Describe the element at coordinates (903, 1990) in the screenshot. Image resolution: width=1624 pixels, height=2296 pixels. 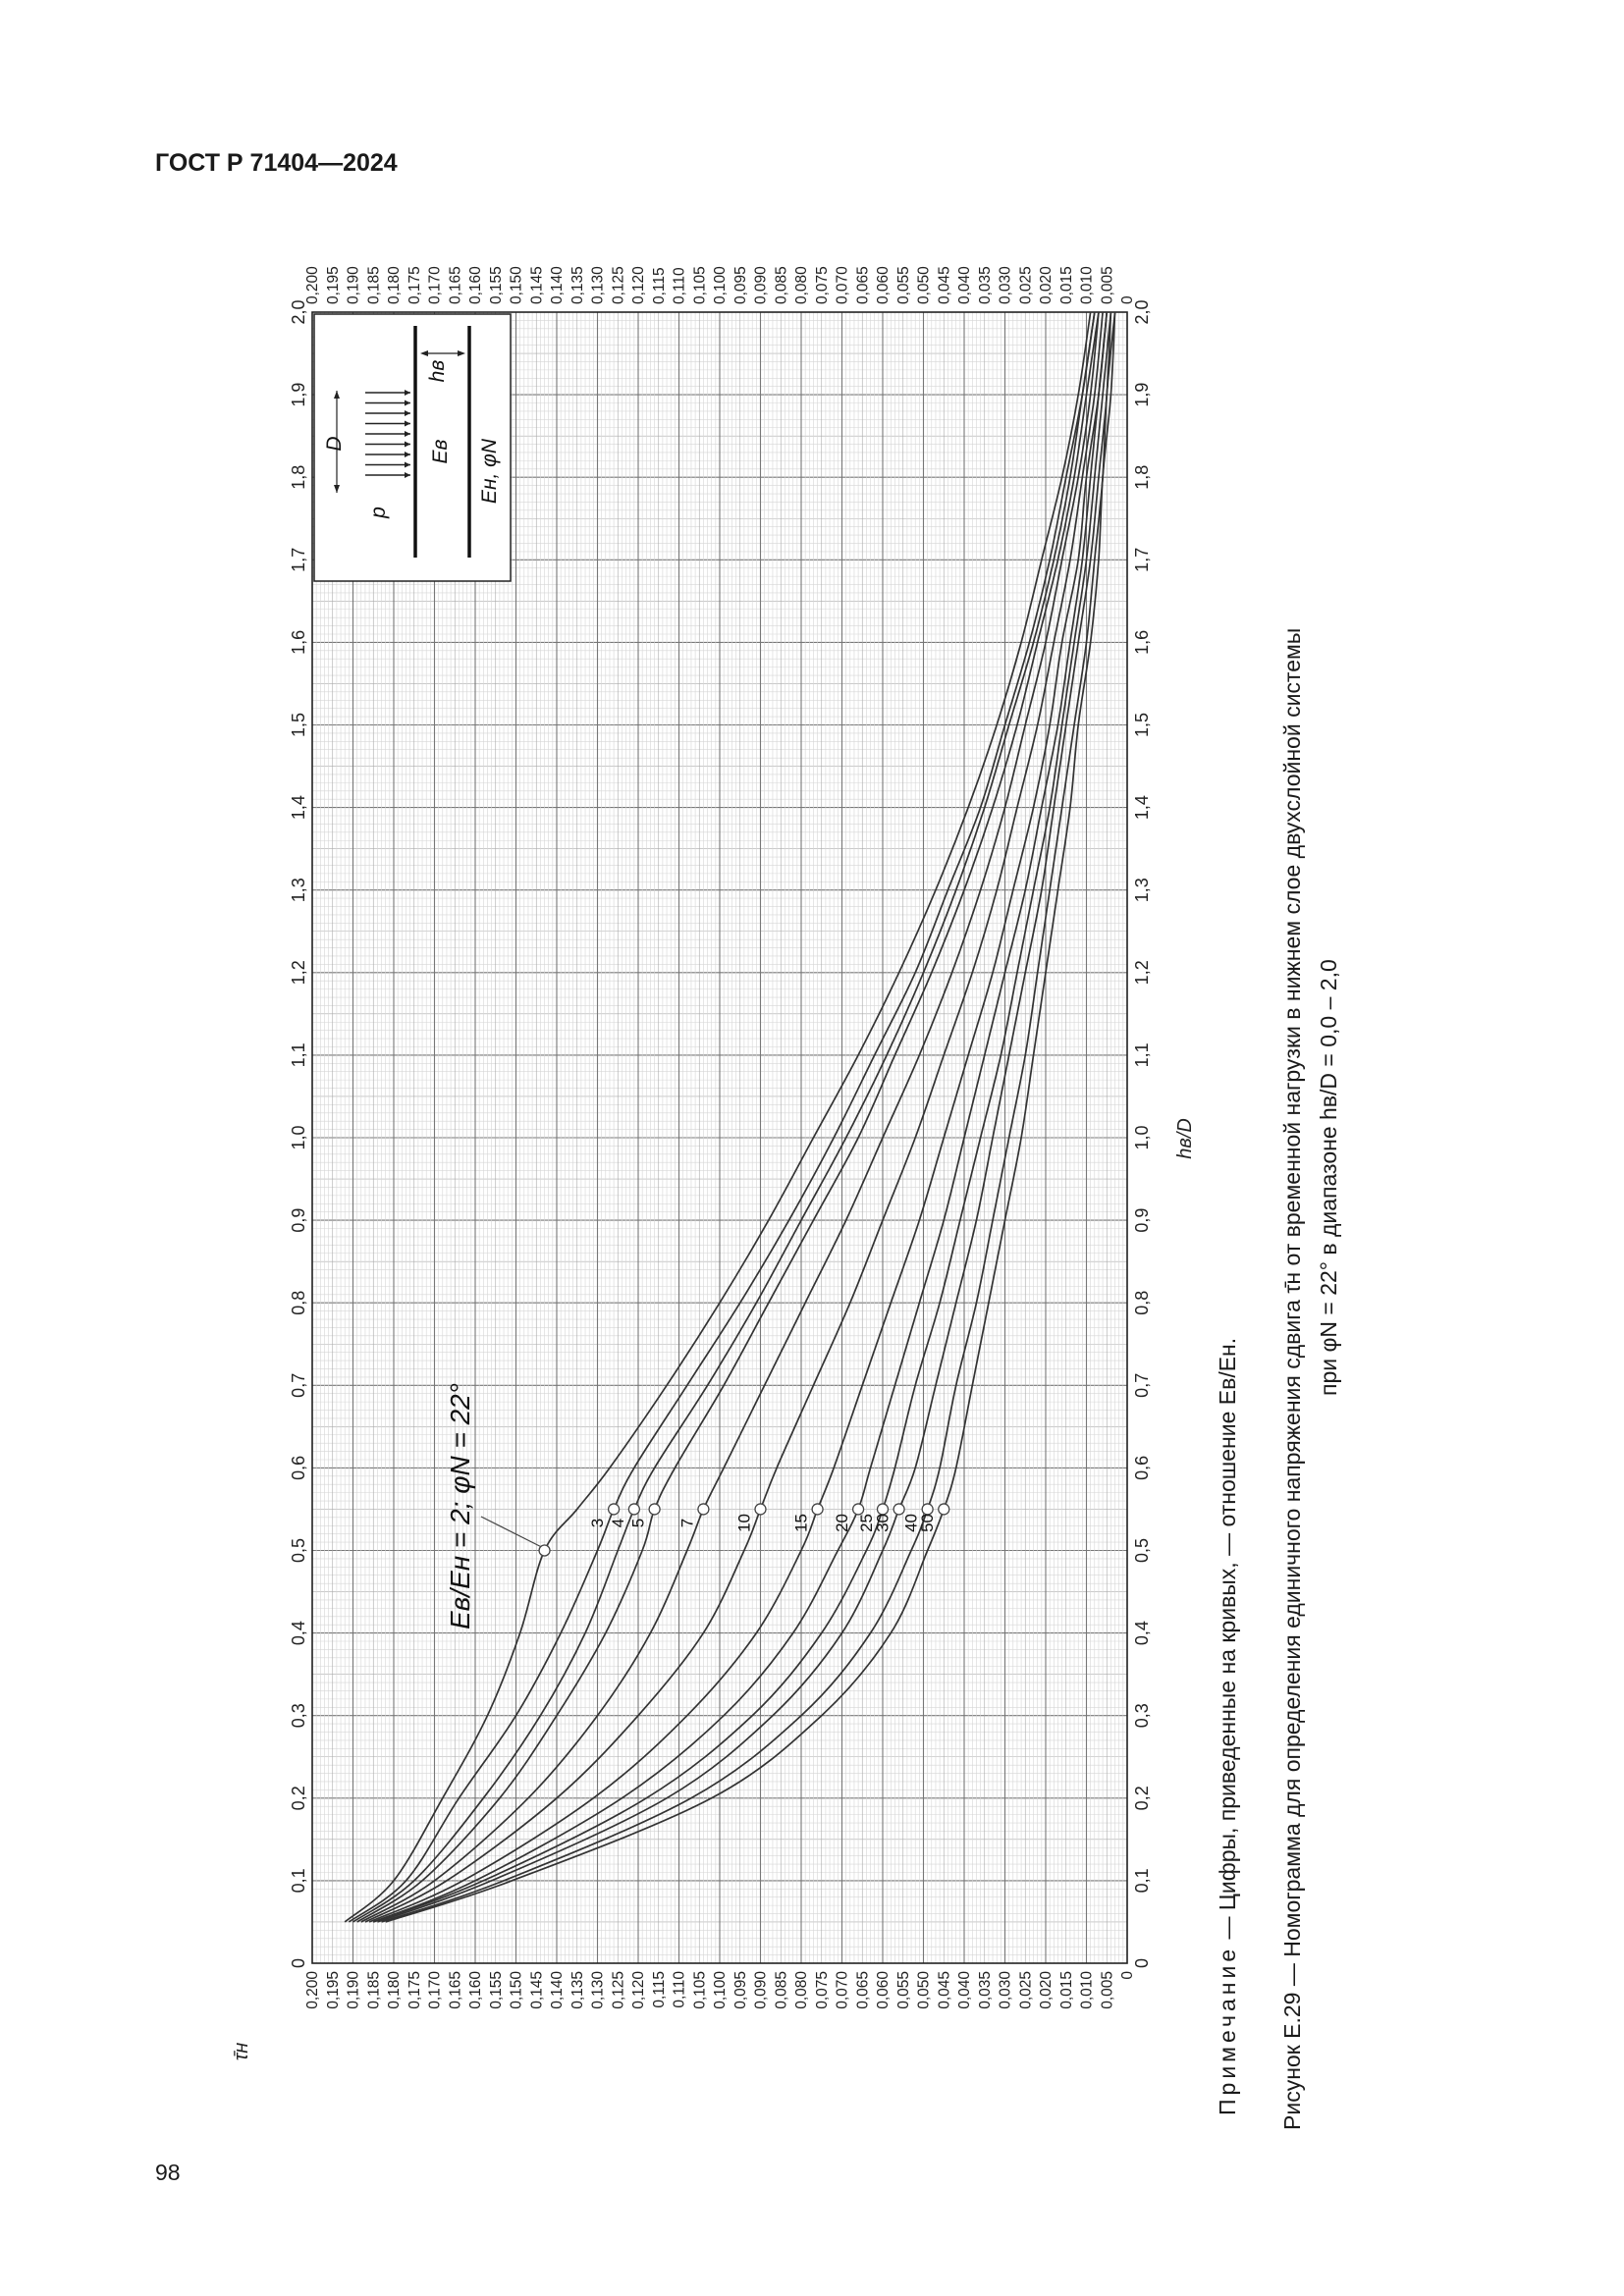
I see `y-tick-label: 0,055` at that location.